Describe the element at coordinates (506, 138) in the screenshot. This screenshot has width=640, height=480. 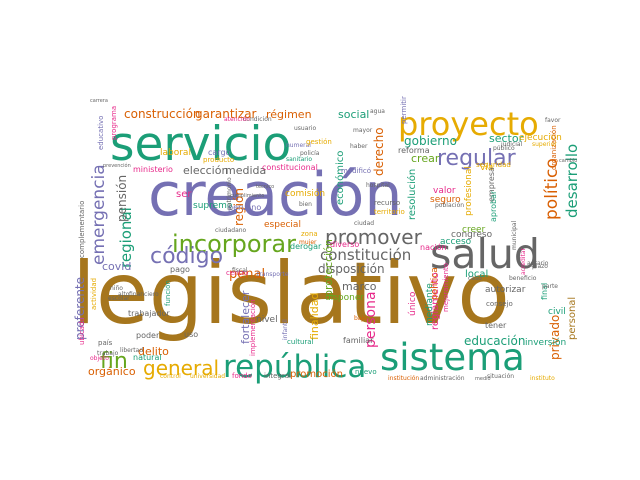
I see `word-sector: sector` at that location.